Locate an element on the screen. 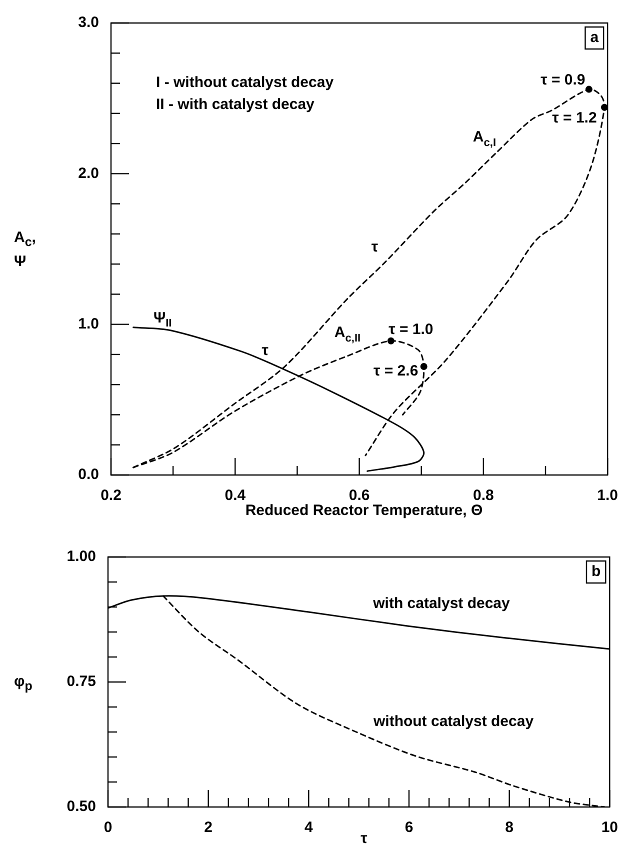  x-tick-label: 0.8 is located at coordinates (483, 495).